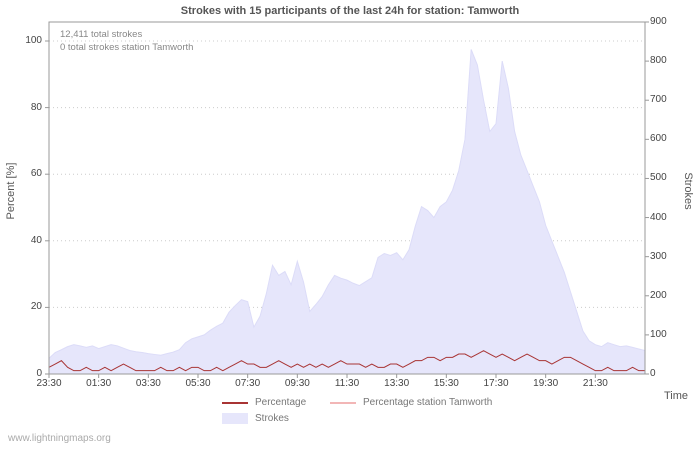 The image size is (700, 450). I want to click on left-axis-tick-label: 60, so click(36, 174).